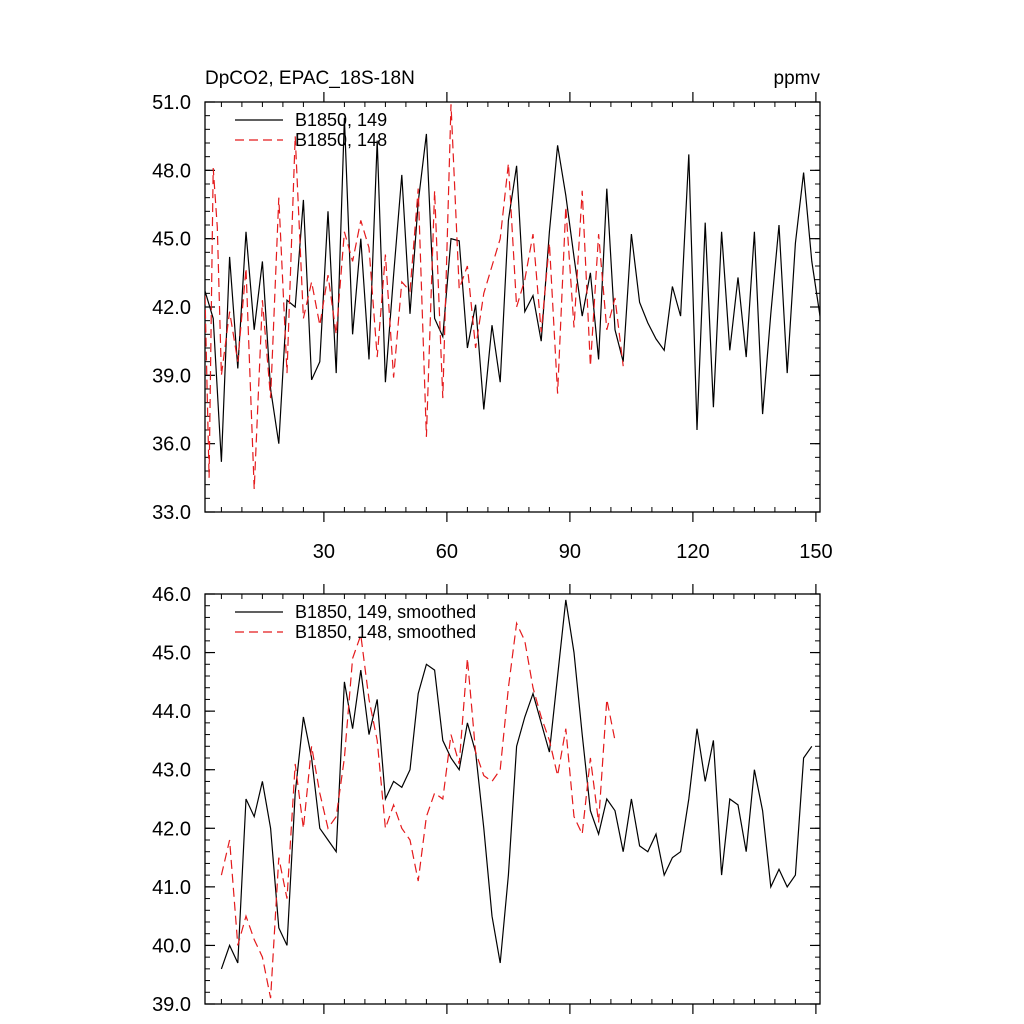  I want to click on y-tick-label: 41.0, so click(171, 888).